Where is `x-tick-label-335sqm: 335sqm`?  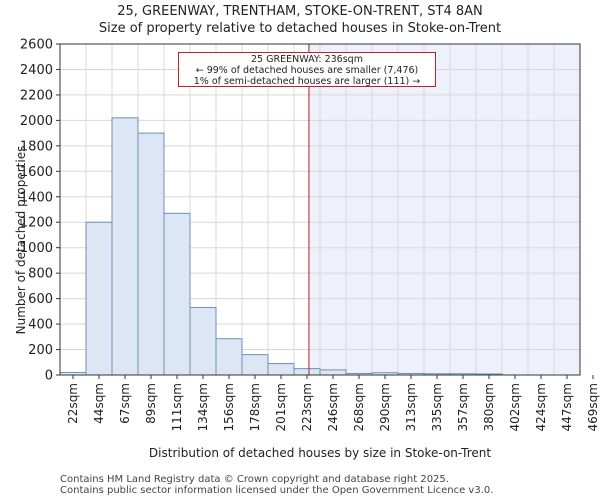
x-tick-label-335sqm: 335sqm is located at coordinates (437, 407).